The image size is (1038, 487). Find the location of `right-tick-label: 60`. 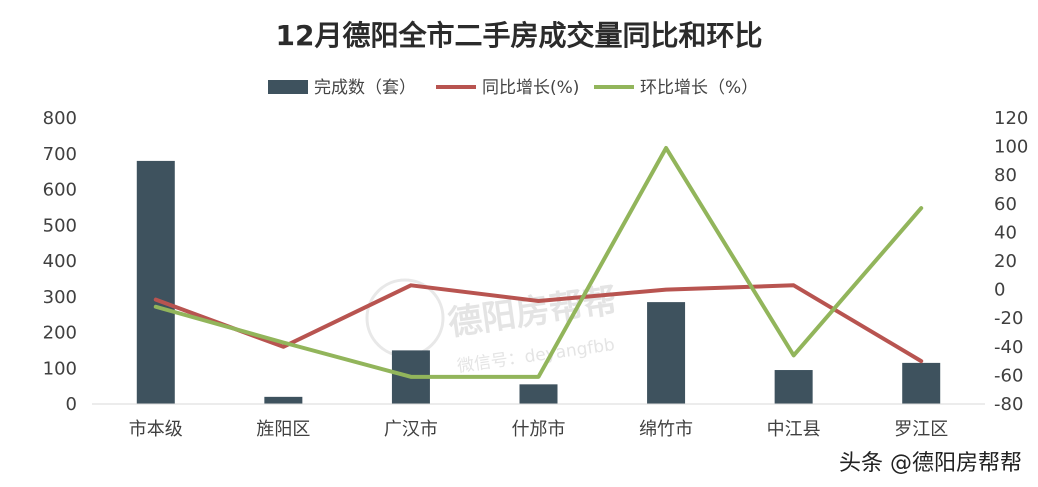

right-tick-label: 60 is located at coordinates (1005, 204).